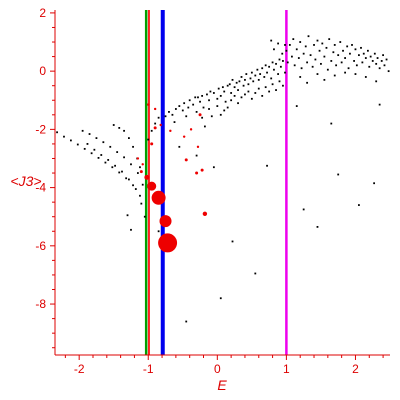  I want to click on y-tick-label: -8, so click(40, 304).